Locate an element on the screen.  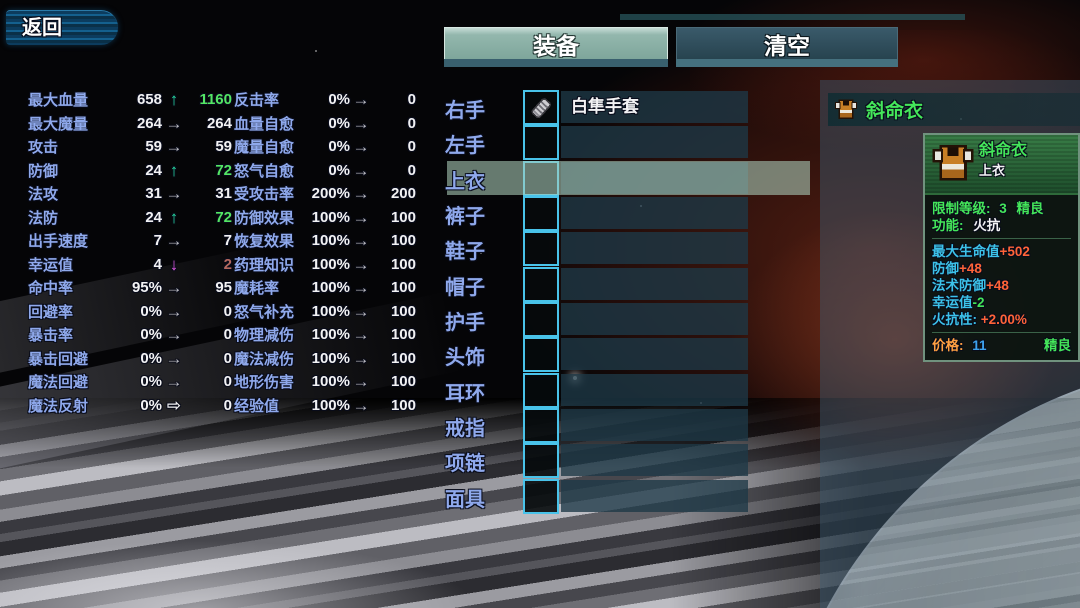
tooltip-stat-label: 法术防御 is located at coordinates (959, 285).